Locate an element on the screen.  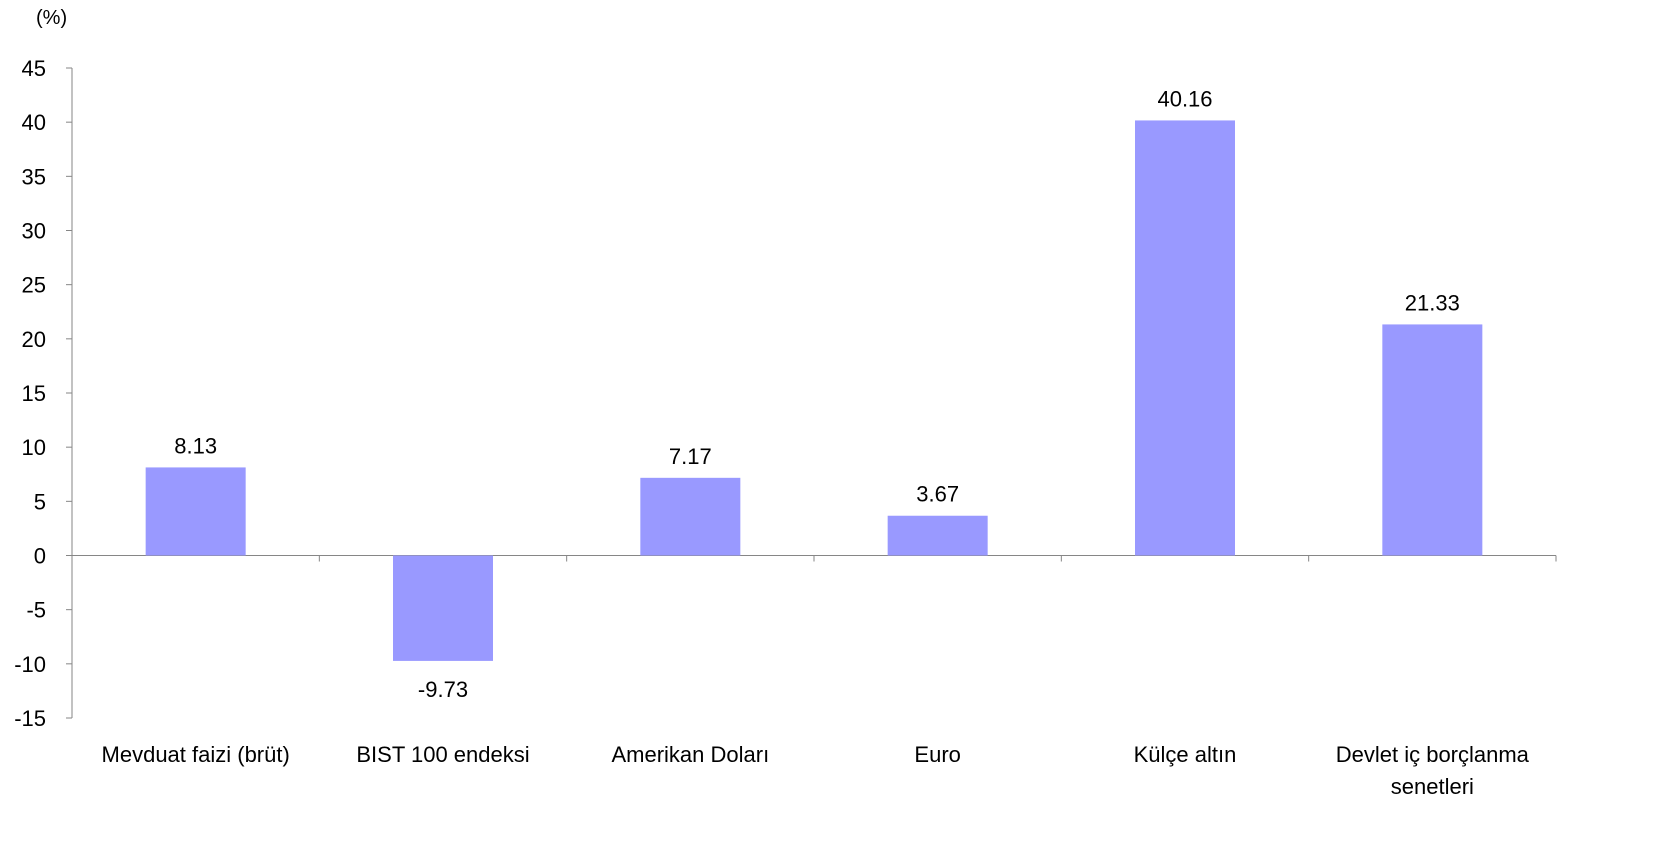
y-tick-label: 20 is located at coordinates (34, 339).